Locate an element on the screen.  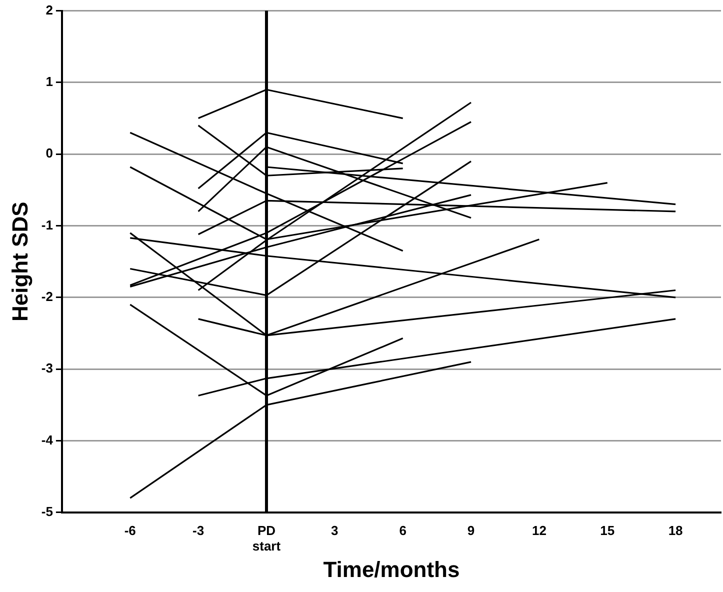
x-axis-title: Time/months is located at coordinates (391, 569).